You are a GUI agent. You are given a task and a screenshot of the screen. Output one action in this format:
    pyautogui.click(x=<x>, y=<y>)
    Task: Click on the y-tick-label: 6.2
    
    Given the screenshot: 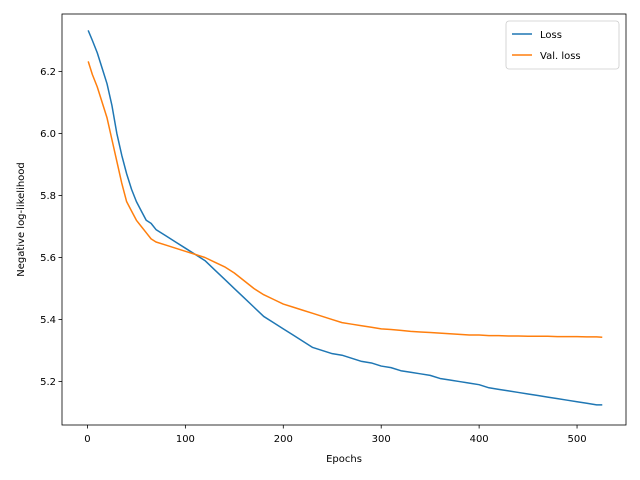 What is the action you would take?
    pyautogui.click(x=48, y=72)
    